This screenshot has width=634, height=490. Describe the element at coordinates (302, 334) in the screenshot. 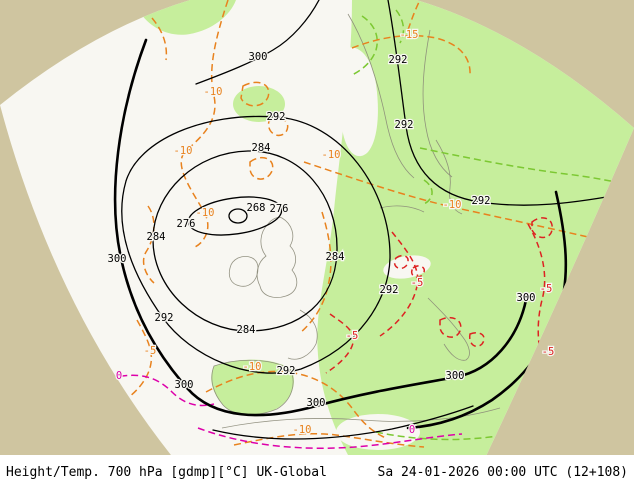

I see `coast-france` at that location.